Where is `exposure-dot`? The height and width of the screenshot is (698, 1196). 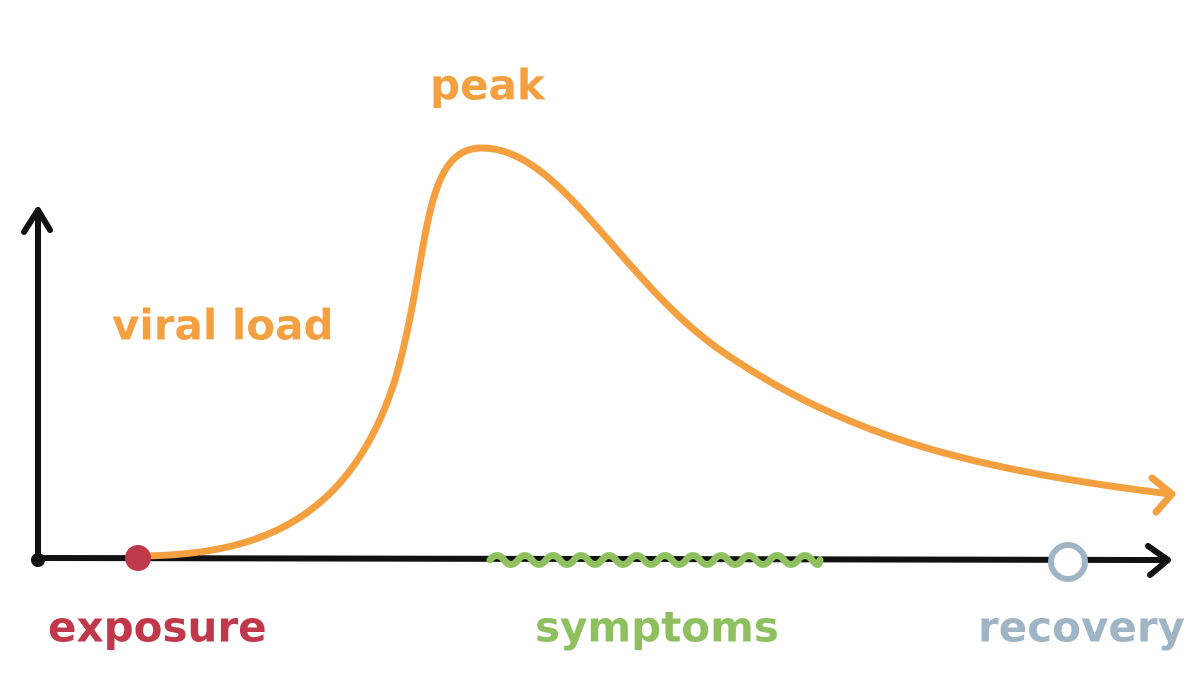 exposure-dot is located at coordinates (138, 558).